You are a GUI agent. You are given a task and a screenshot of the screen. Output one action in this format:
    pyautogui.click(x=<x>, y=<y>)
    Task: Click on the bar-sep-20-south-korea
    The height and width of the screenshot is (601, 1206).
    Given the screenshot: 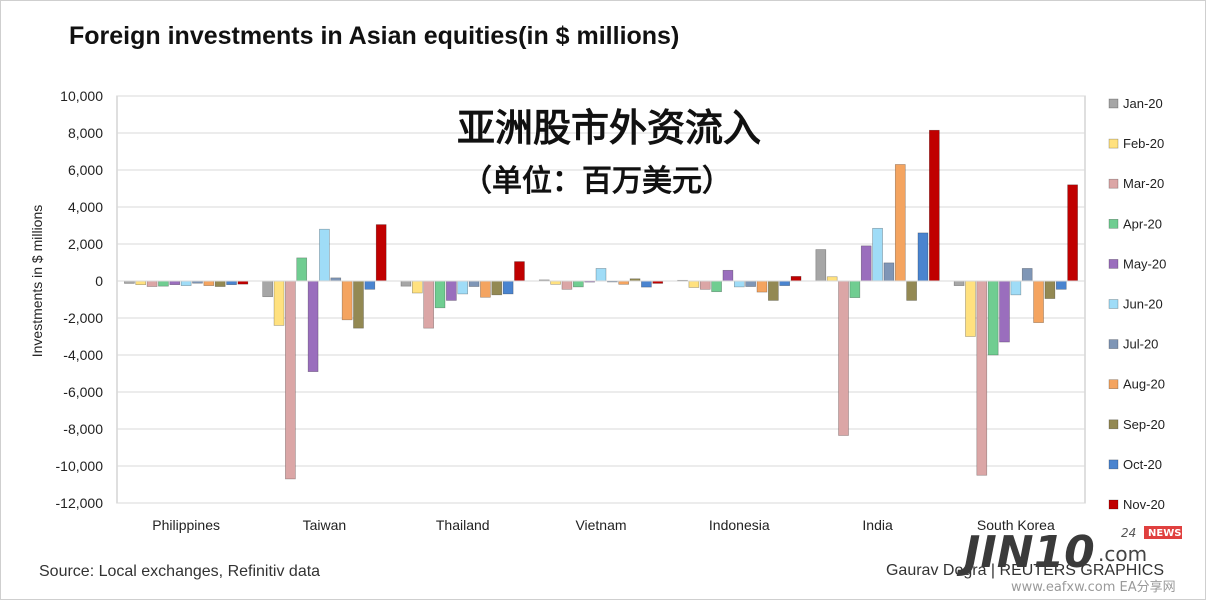 What is the action you would take?
    pyautogui.click(x=1050, y=289)
    